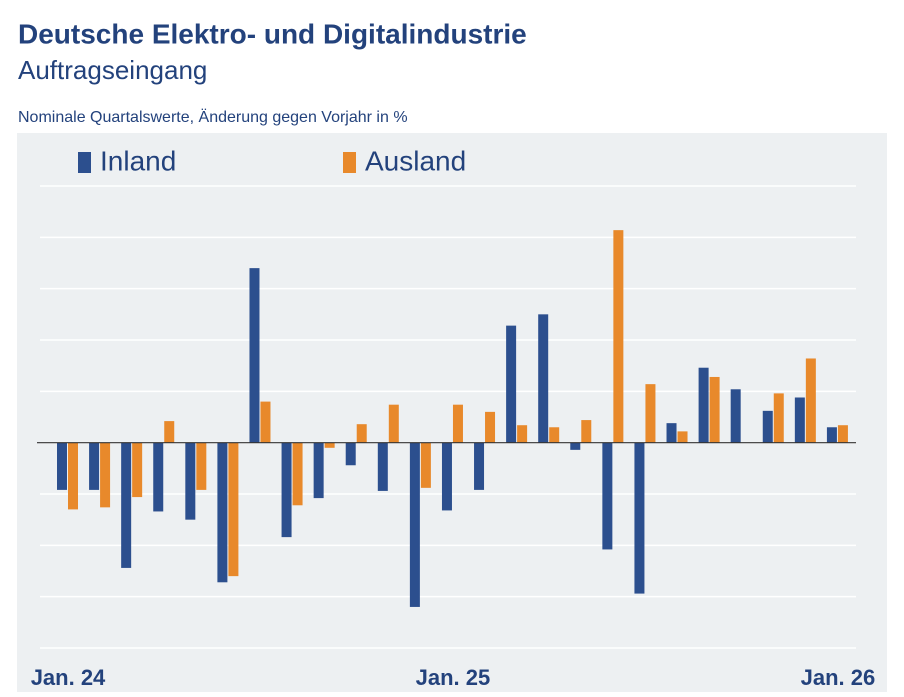  Describe the element at coordinates (453, 677) in the screenshot. I see `x-tick-label: Jan. 25` at that location.